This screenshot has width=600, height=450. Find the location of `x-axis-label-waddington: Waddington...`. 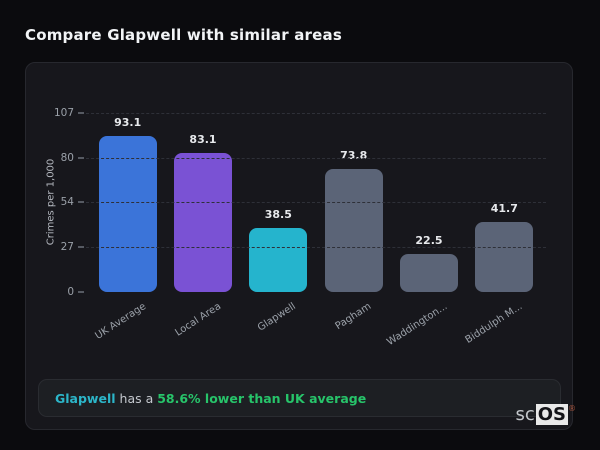

x-axis-label-waddington: Waddington... is located at coordinates (416, 325).